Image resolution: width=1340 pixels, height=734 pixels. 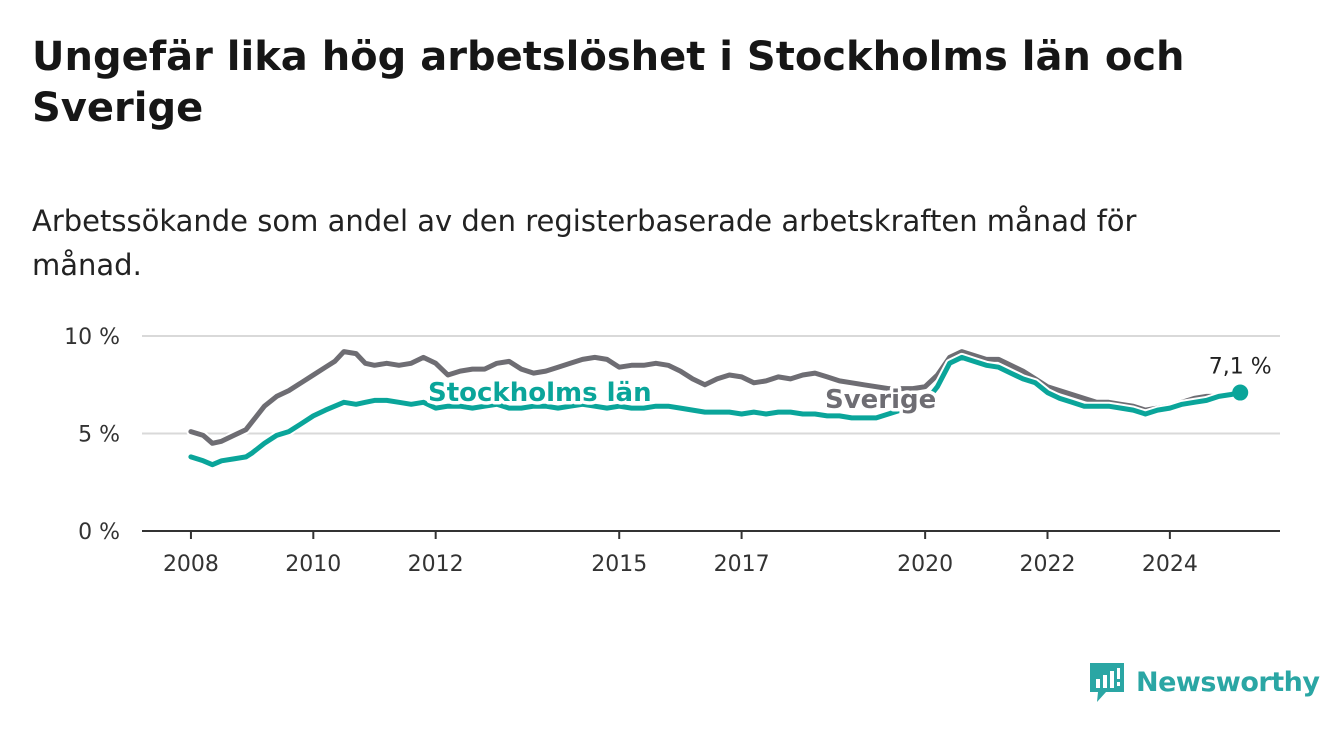 What do you see at coordinates (540, 393) in the screenshot?
I see `series-label-stockholm: Stockholms län` at bounding box center [540, 393].